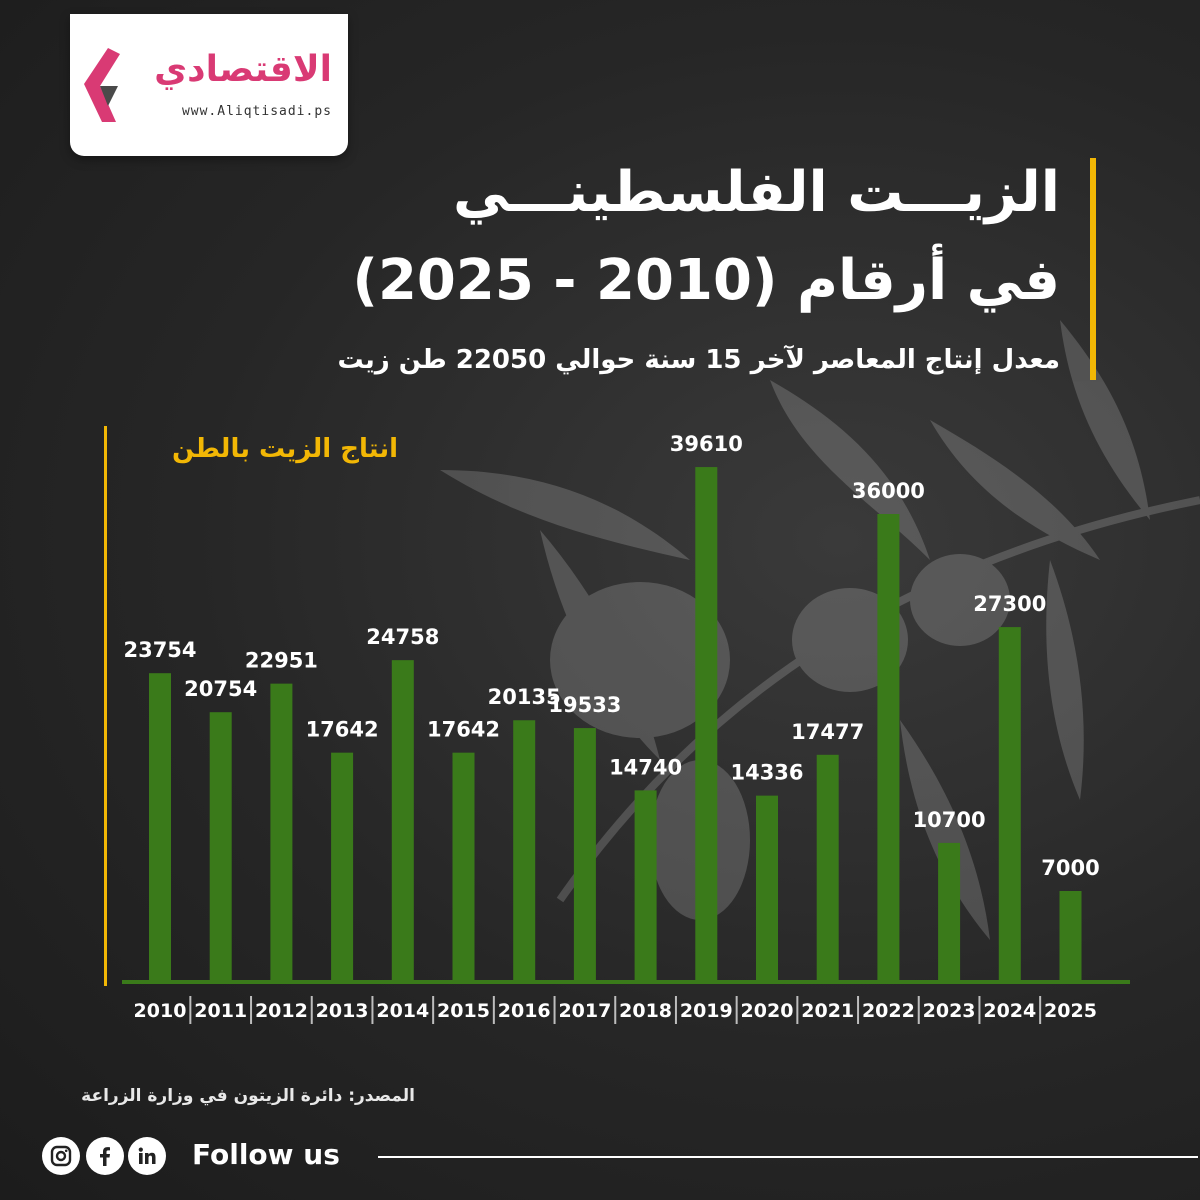 The image size is (1200, 1200). Describe the element at coordinates (788, 1157) in the screenshot. I see `follow-divider` at that location.